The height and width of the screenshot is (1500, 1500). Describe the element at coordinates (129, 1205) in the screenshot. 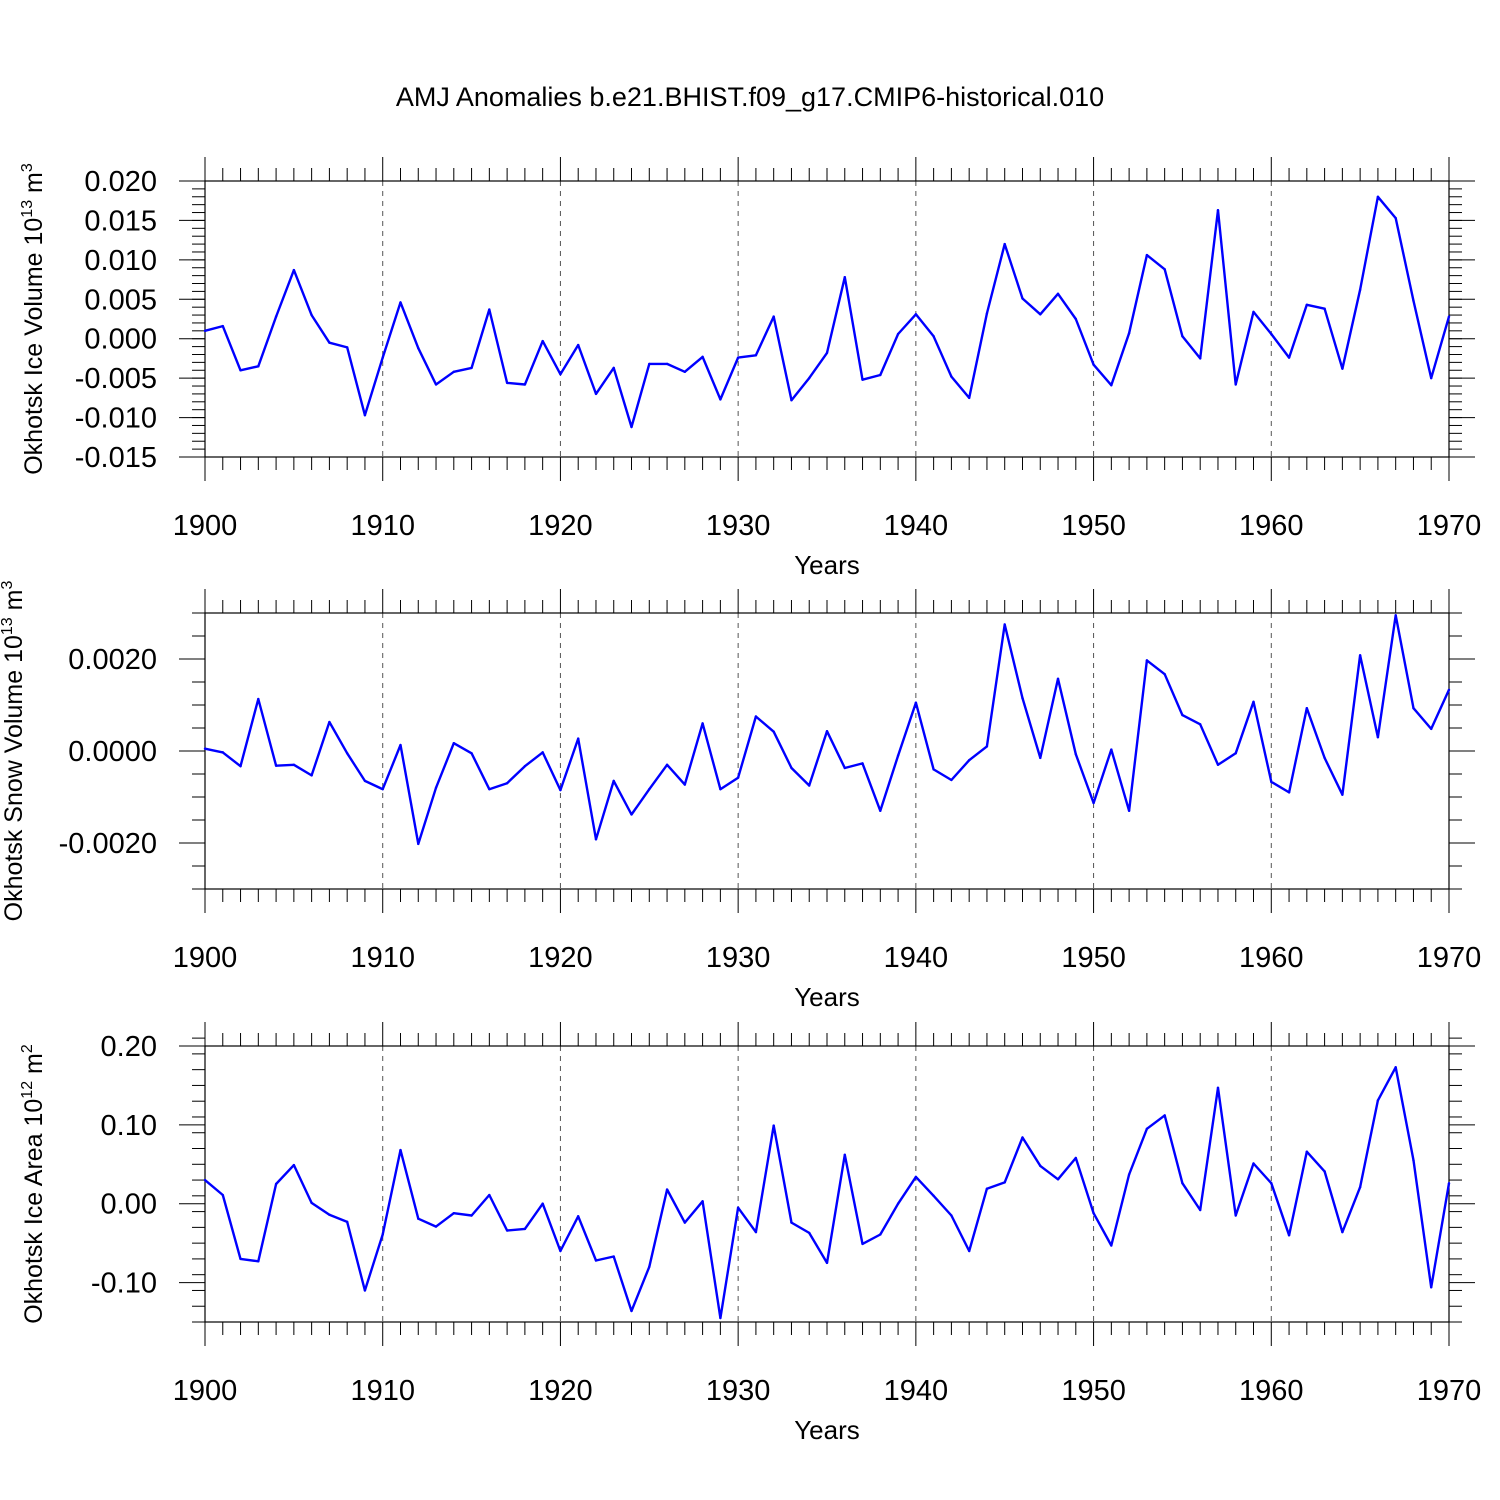

I see `y-tick-label: 0.00` at that location.